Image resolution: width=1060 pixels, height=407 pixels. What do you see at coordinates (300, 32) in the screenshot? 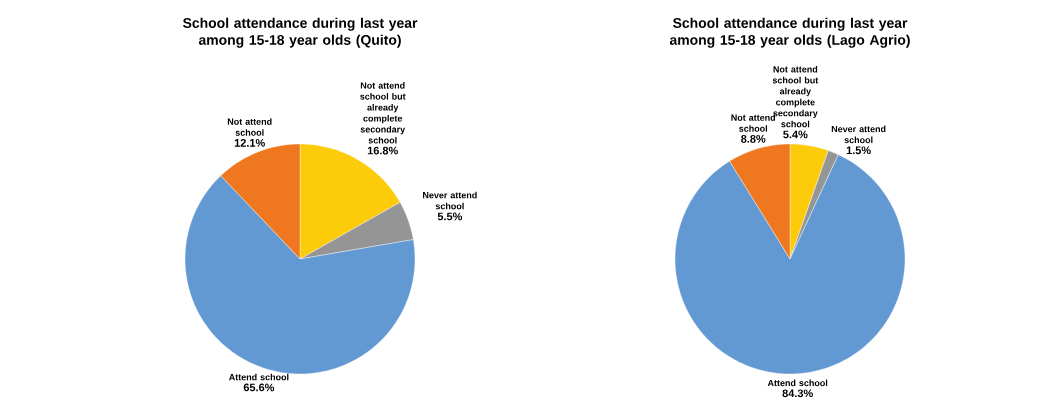
I see `chart-title: School attendance during last year among 15-18 year olds (Quito)` at bounding box center [300, 32].